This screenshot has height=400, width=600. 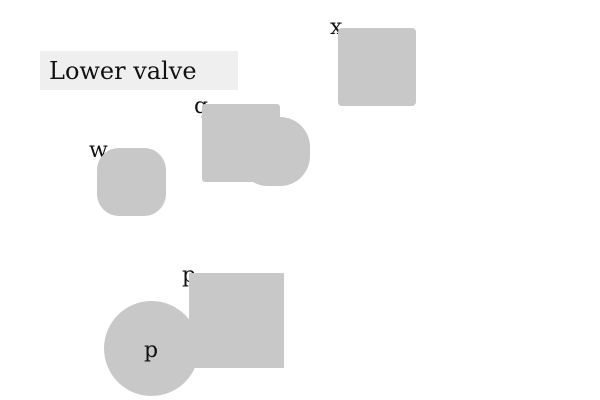 I want to click on shape-x, so click(x=377, y=67).